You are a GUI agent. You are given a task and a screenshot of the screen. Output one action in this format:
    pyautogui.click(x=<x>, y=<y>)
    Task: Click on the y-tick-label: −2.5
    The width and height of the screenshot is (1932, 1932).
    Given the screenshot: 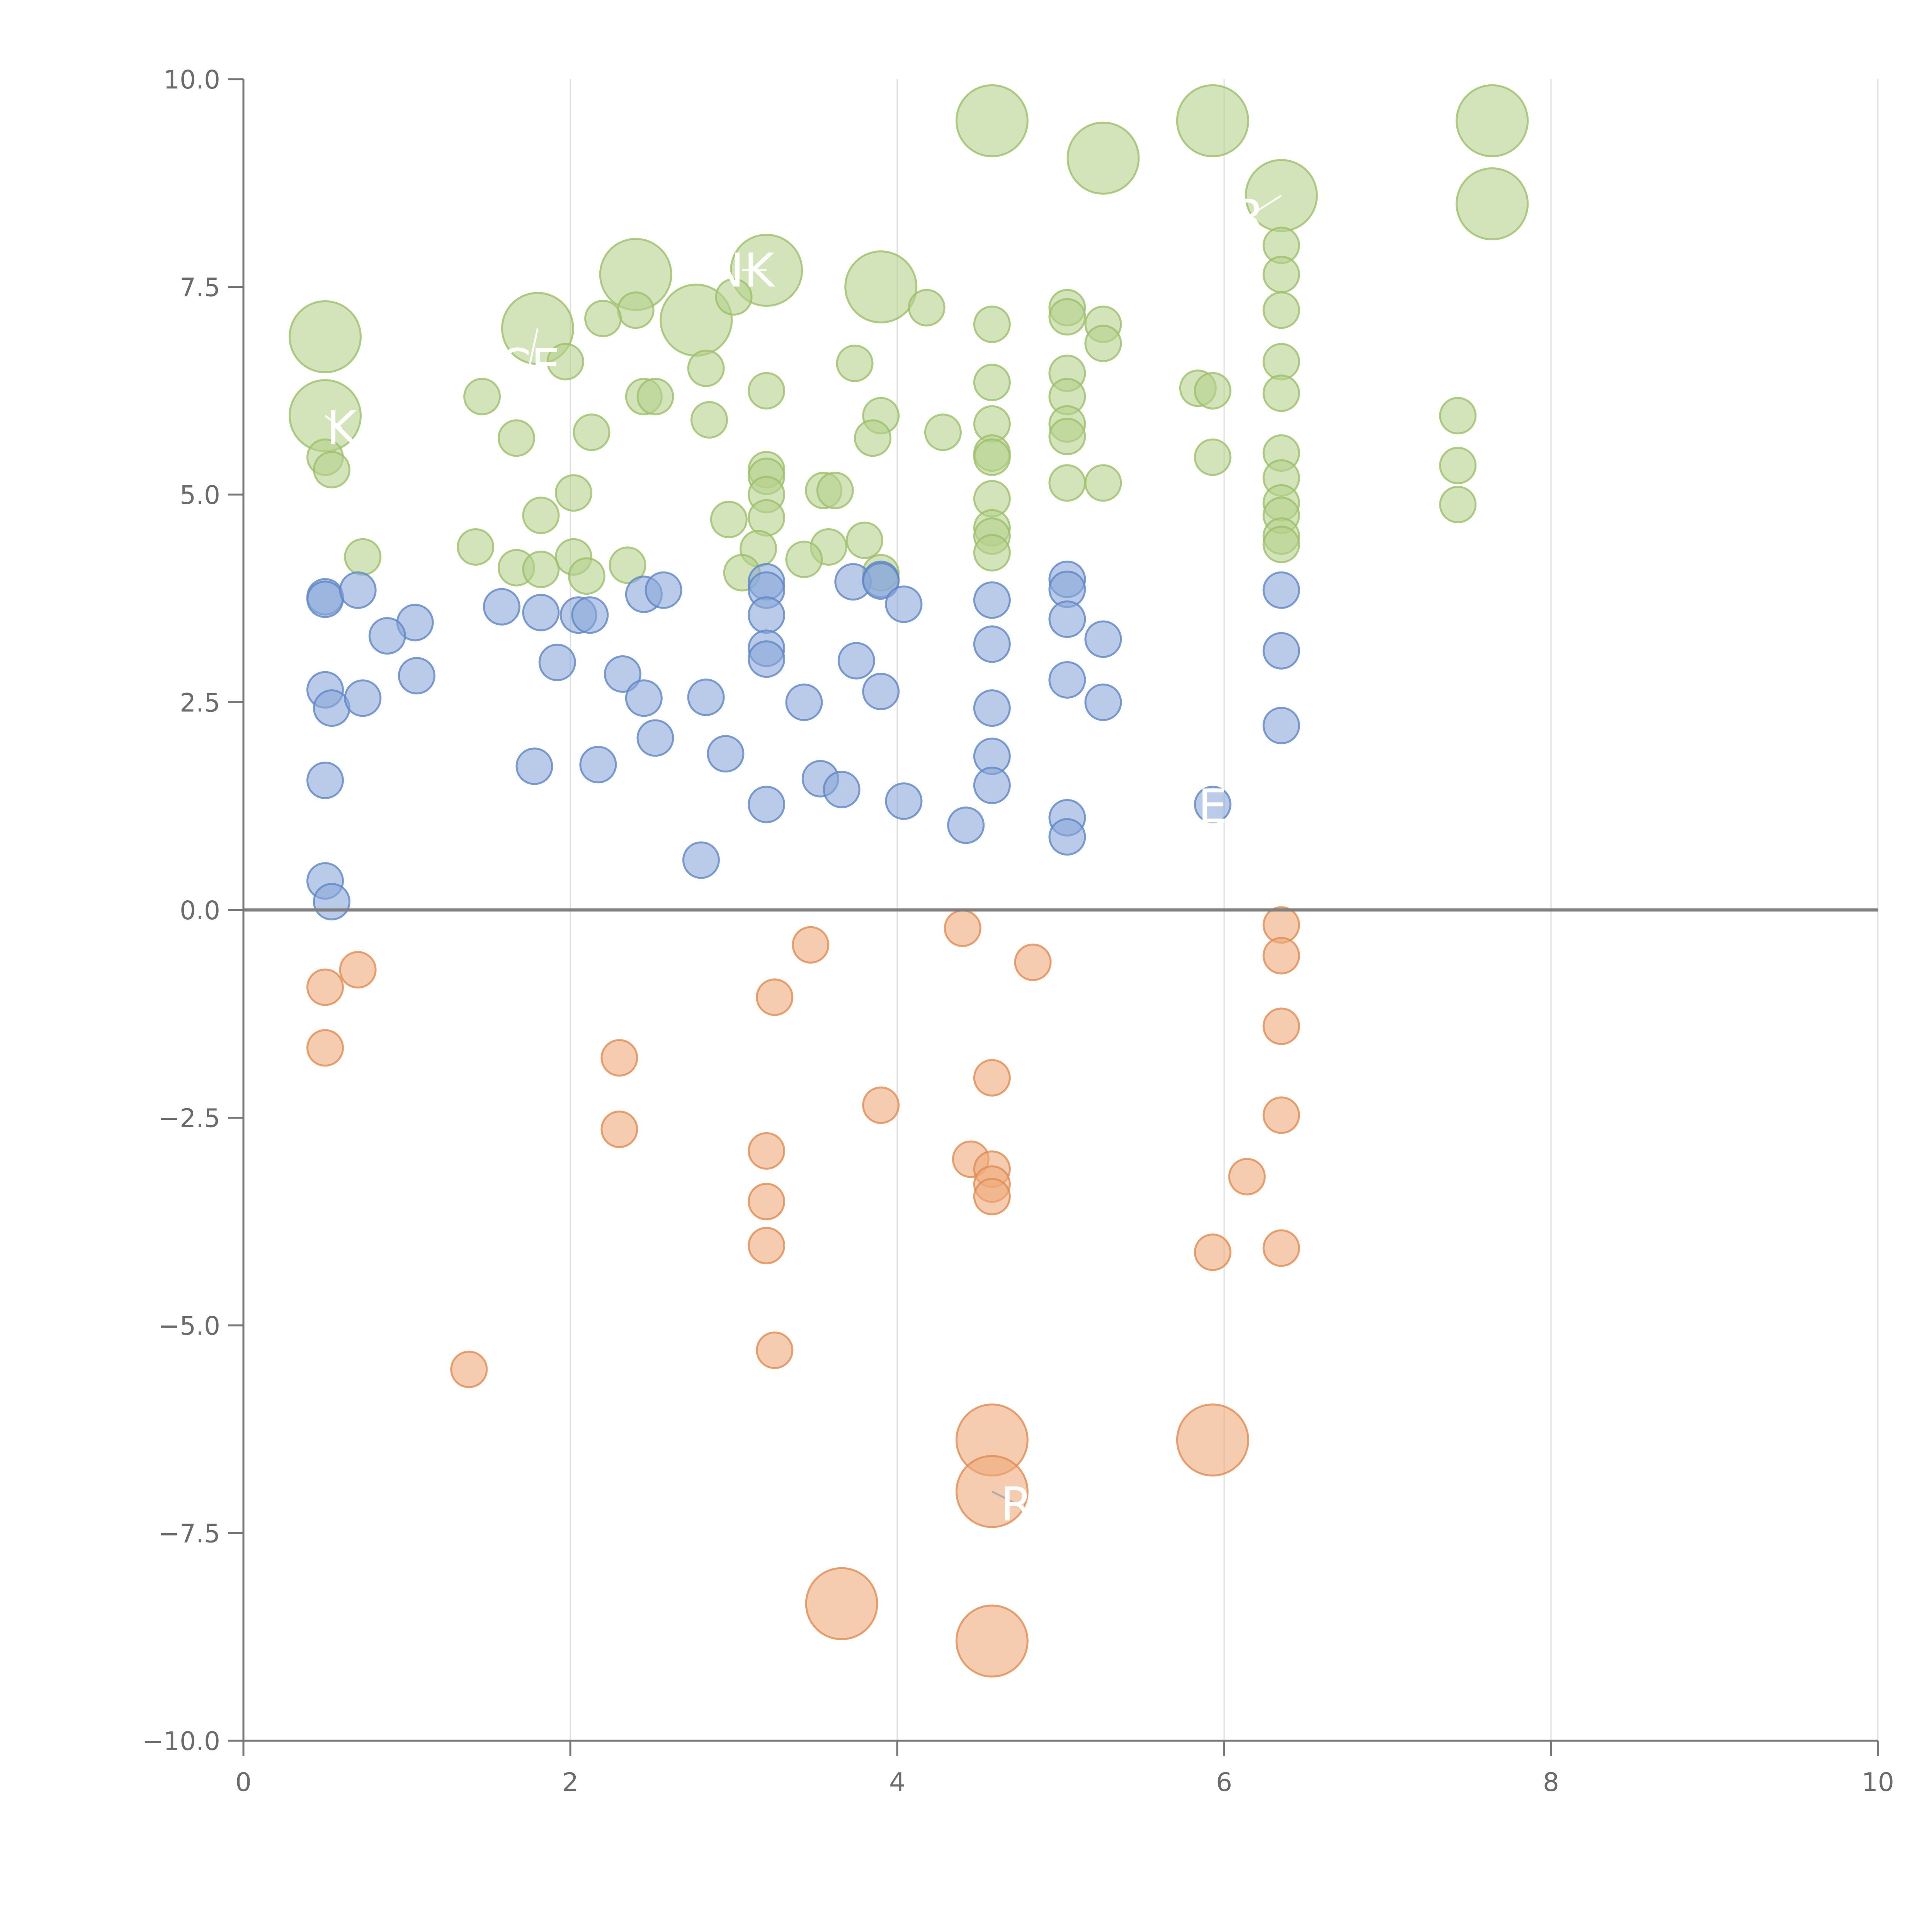 What is the action you would take?
    pyautogui.click(x=189, y=1119)
    